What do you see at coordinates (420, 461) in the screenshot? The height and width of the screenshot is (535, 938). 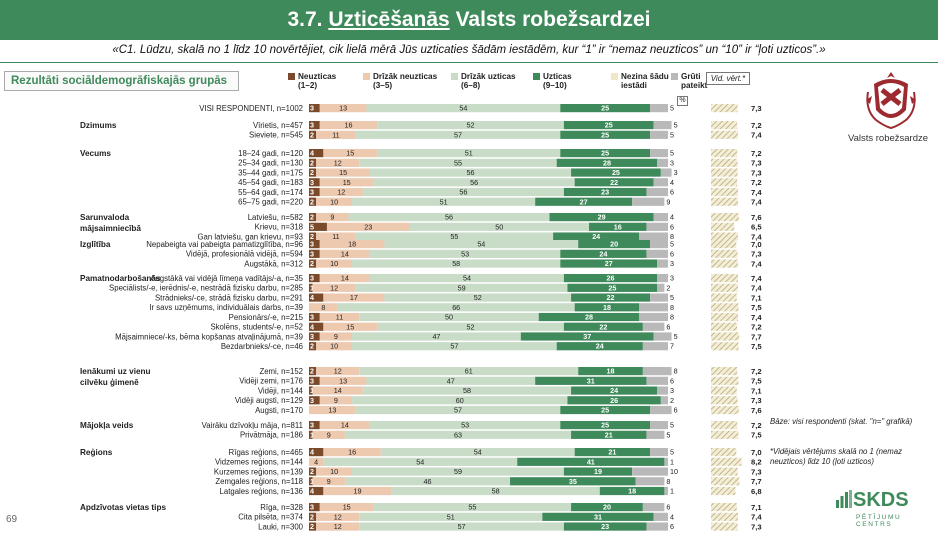 I see `data-label: 54` at bounding box center [420, 461].